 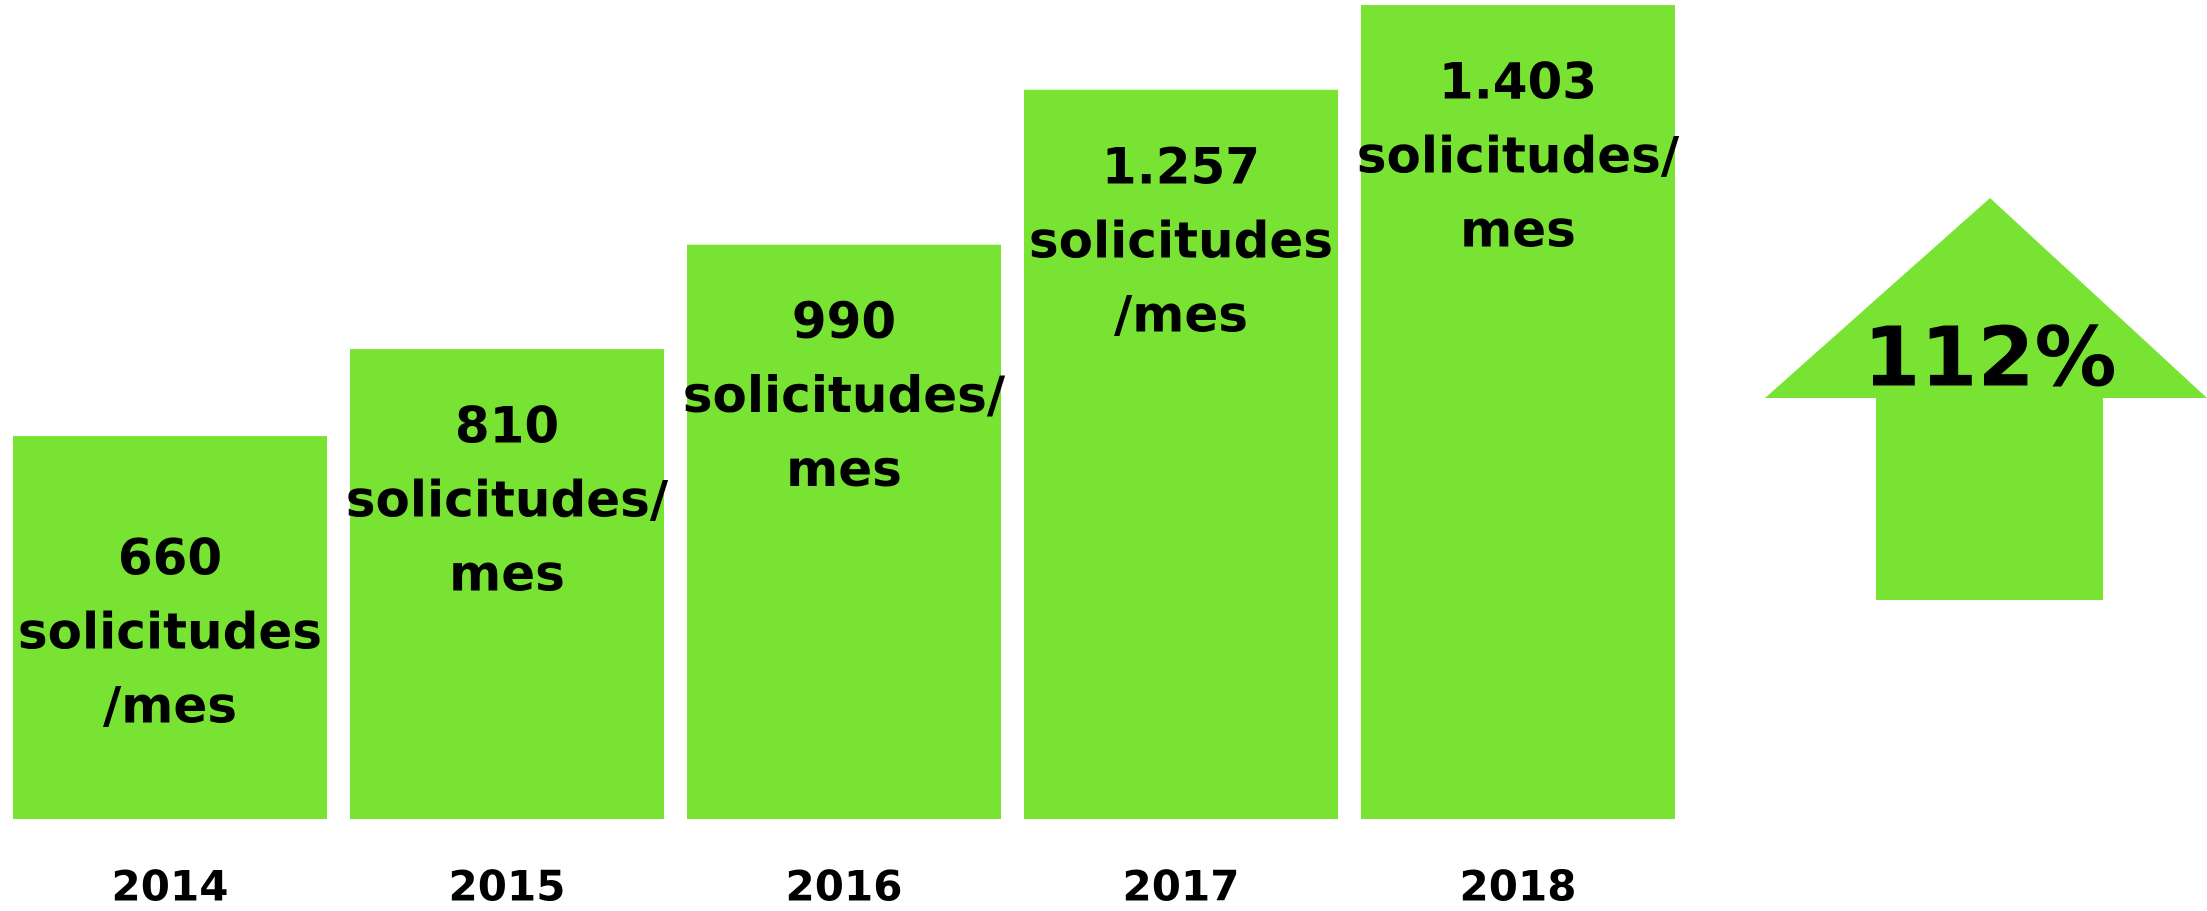 What do you see at coordinates (507, 886) in the screenshot?
I see `x-tick-label: 2015` at bounding box center [507, 886].